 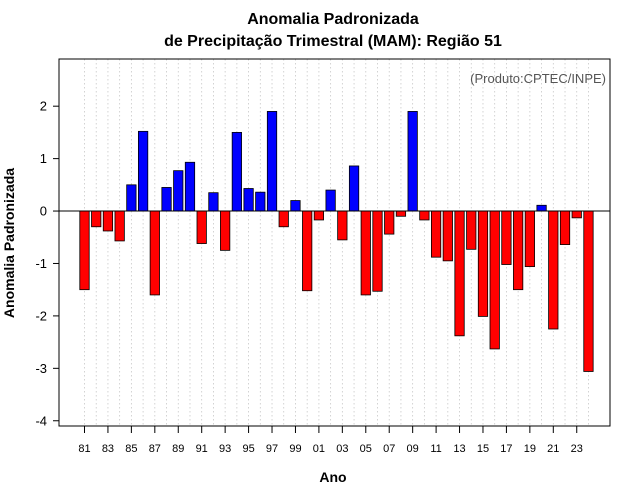 What do you see at coordinates (435, 449) in the screenshot?
I see `x-tick-label: 11` at bounding box center [435, 449].